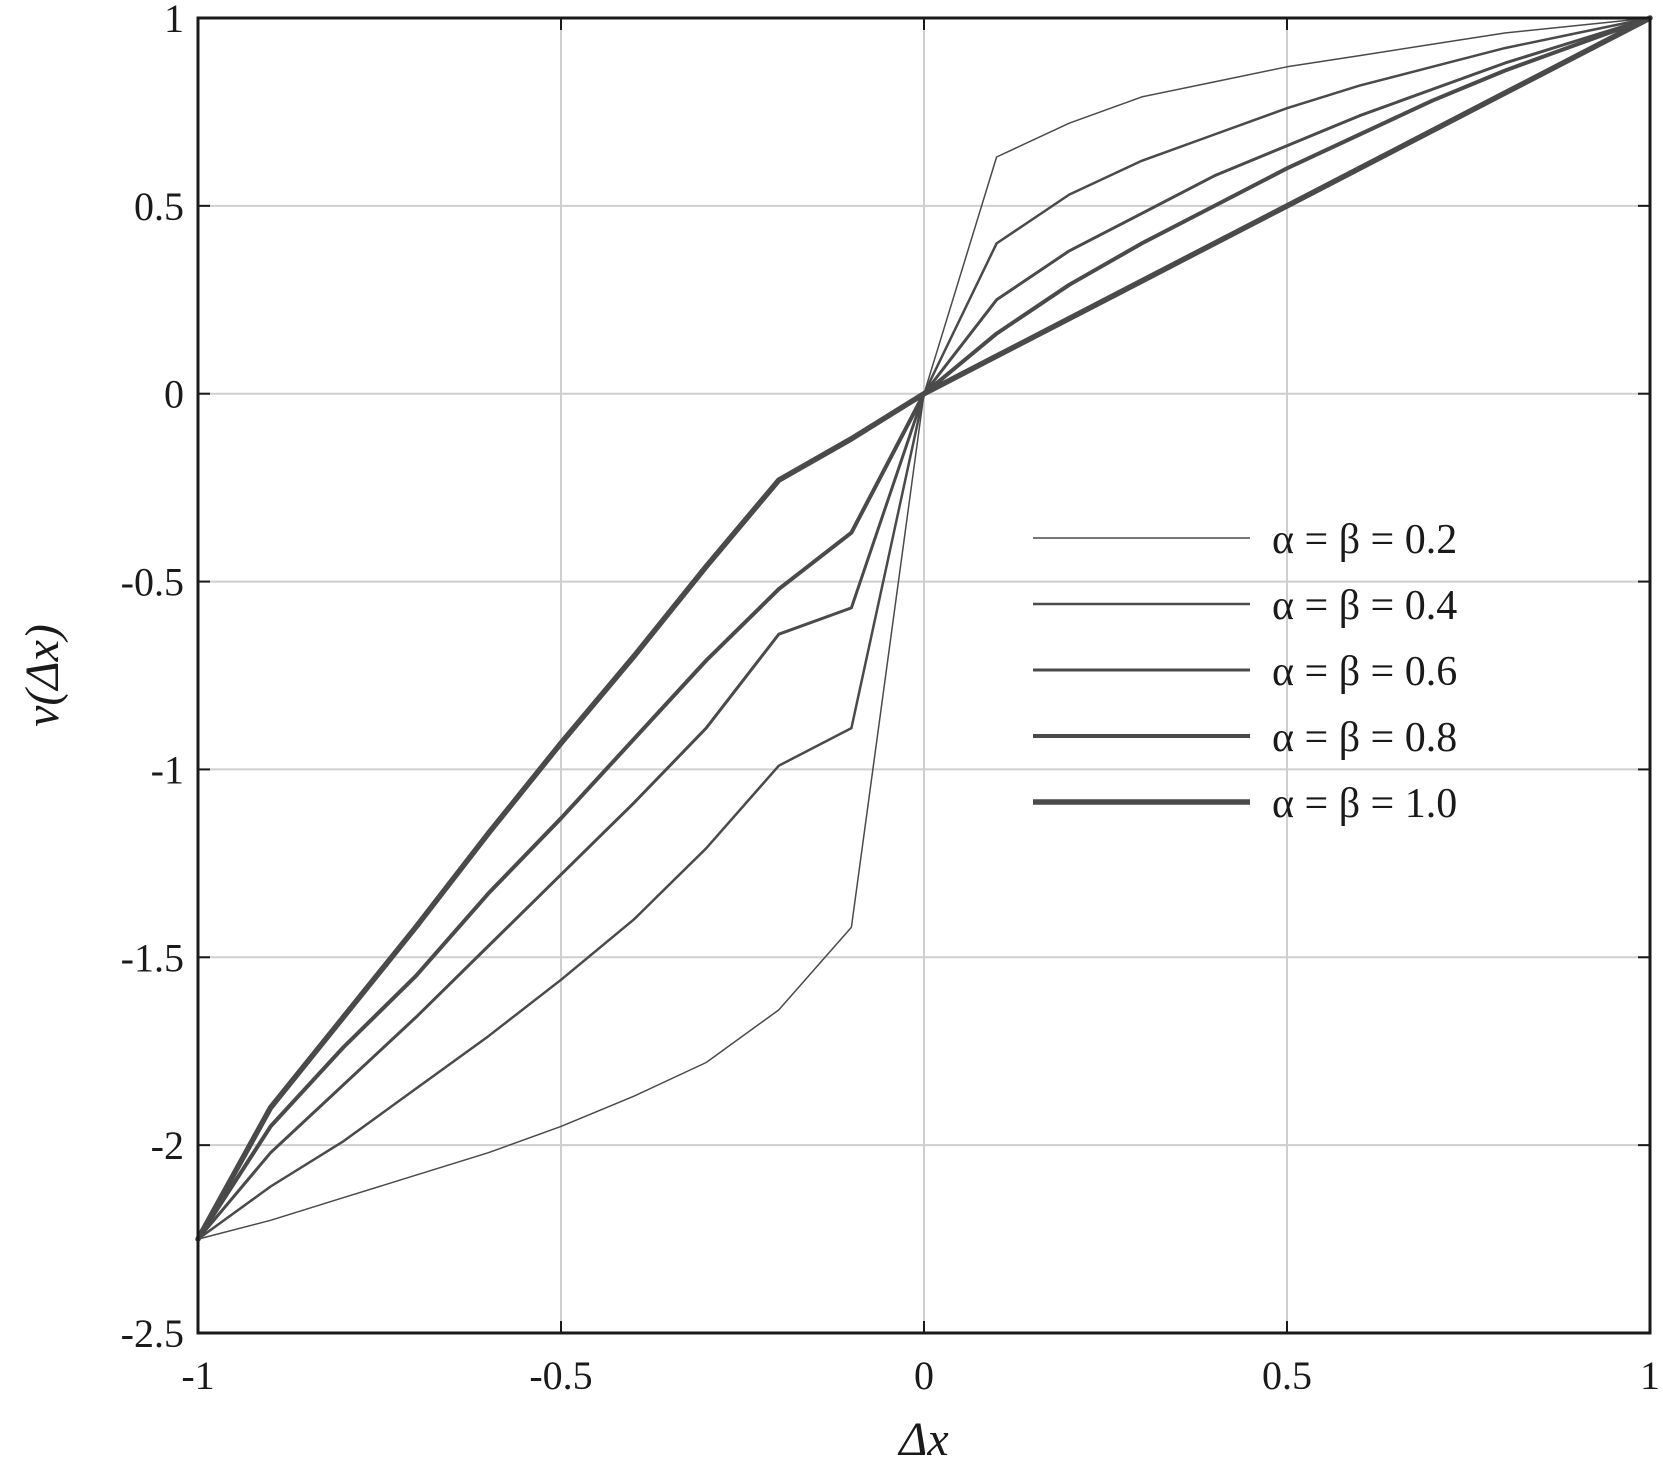  Describe the element at coordinates (167, 769) in the screenshot. I see `y-tick-label: -1` at that location.